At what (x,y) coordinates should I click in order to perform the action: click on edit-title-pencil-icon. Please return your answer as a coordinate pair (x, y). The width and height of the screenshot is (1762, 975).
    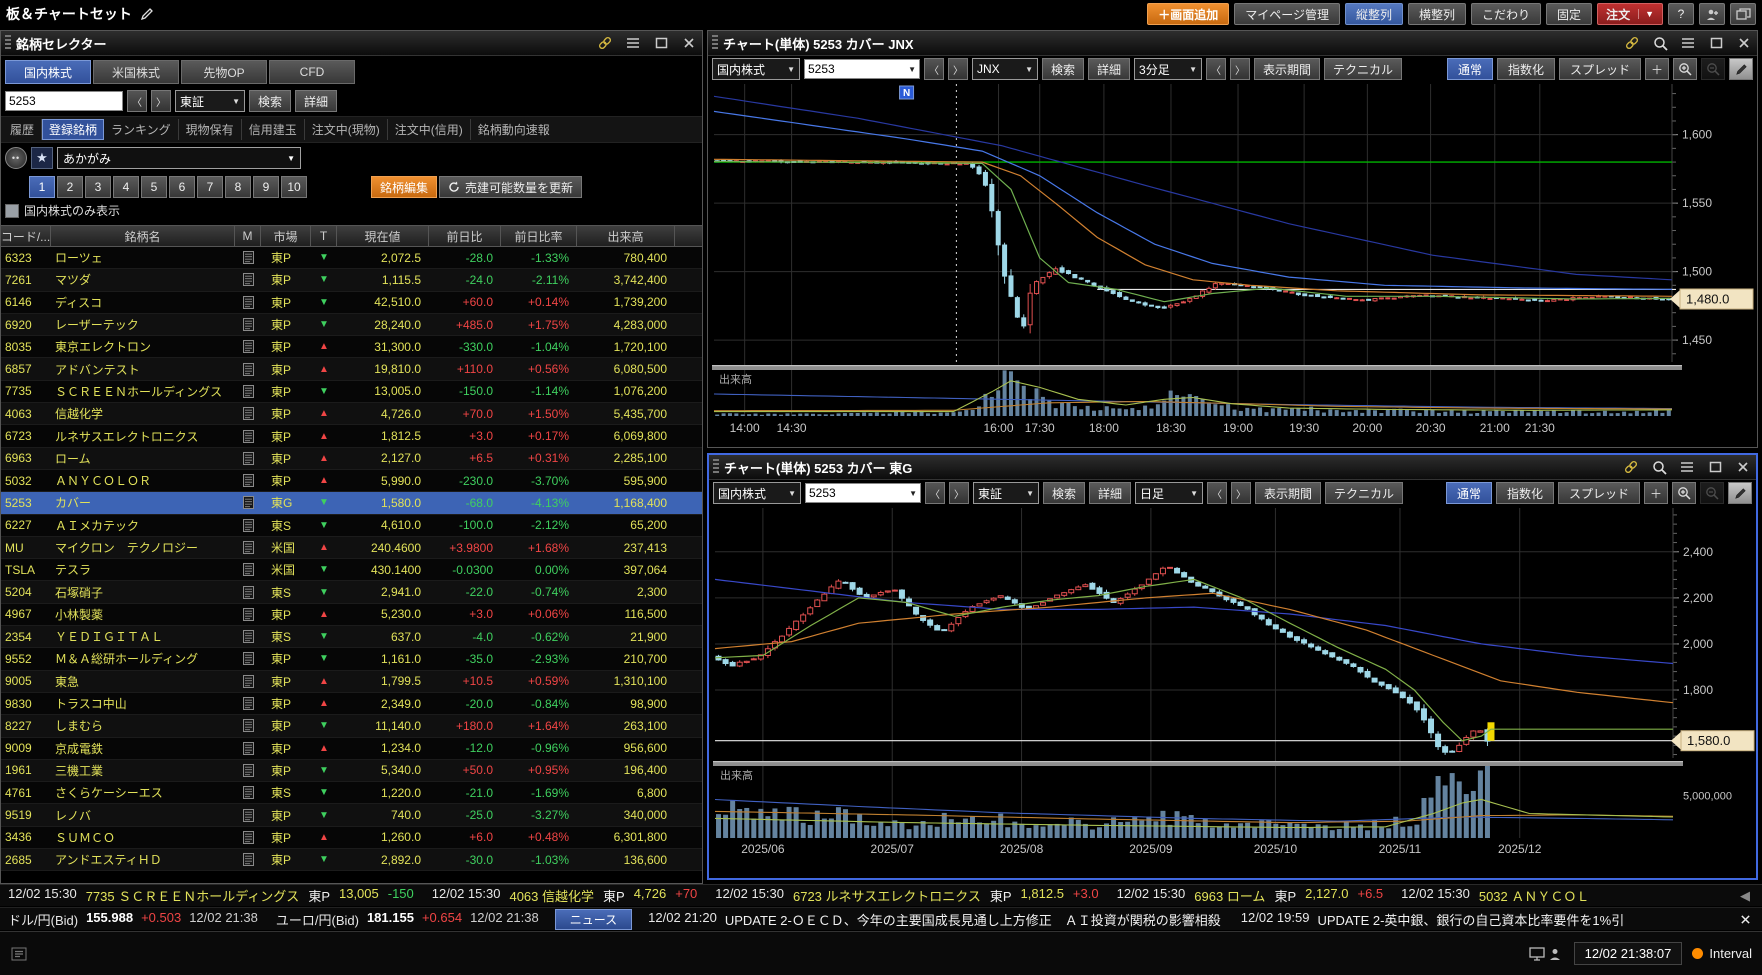
    Looking at the image, I should click on (147, 14).